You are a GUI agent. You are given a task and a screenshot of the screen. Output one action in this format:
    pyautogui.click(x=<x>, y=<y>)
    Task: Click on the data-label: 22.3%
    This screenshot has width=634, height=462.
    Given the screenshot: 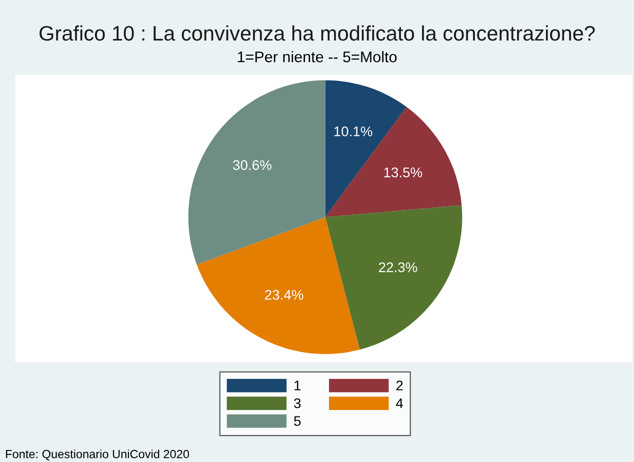 What is the action you would take?
    pyautogui.click(x=398, y=267)
    